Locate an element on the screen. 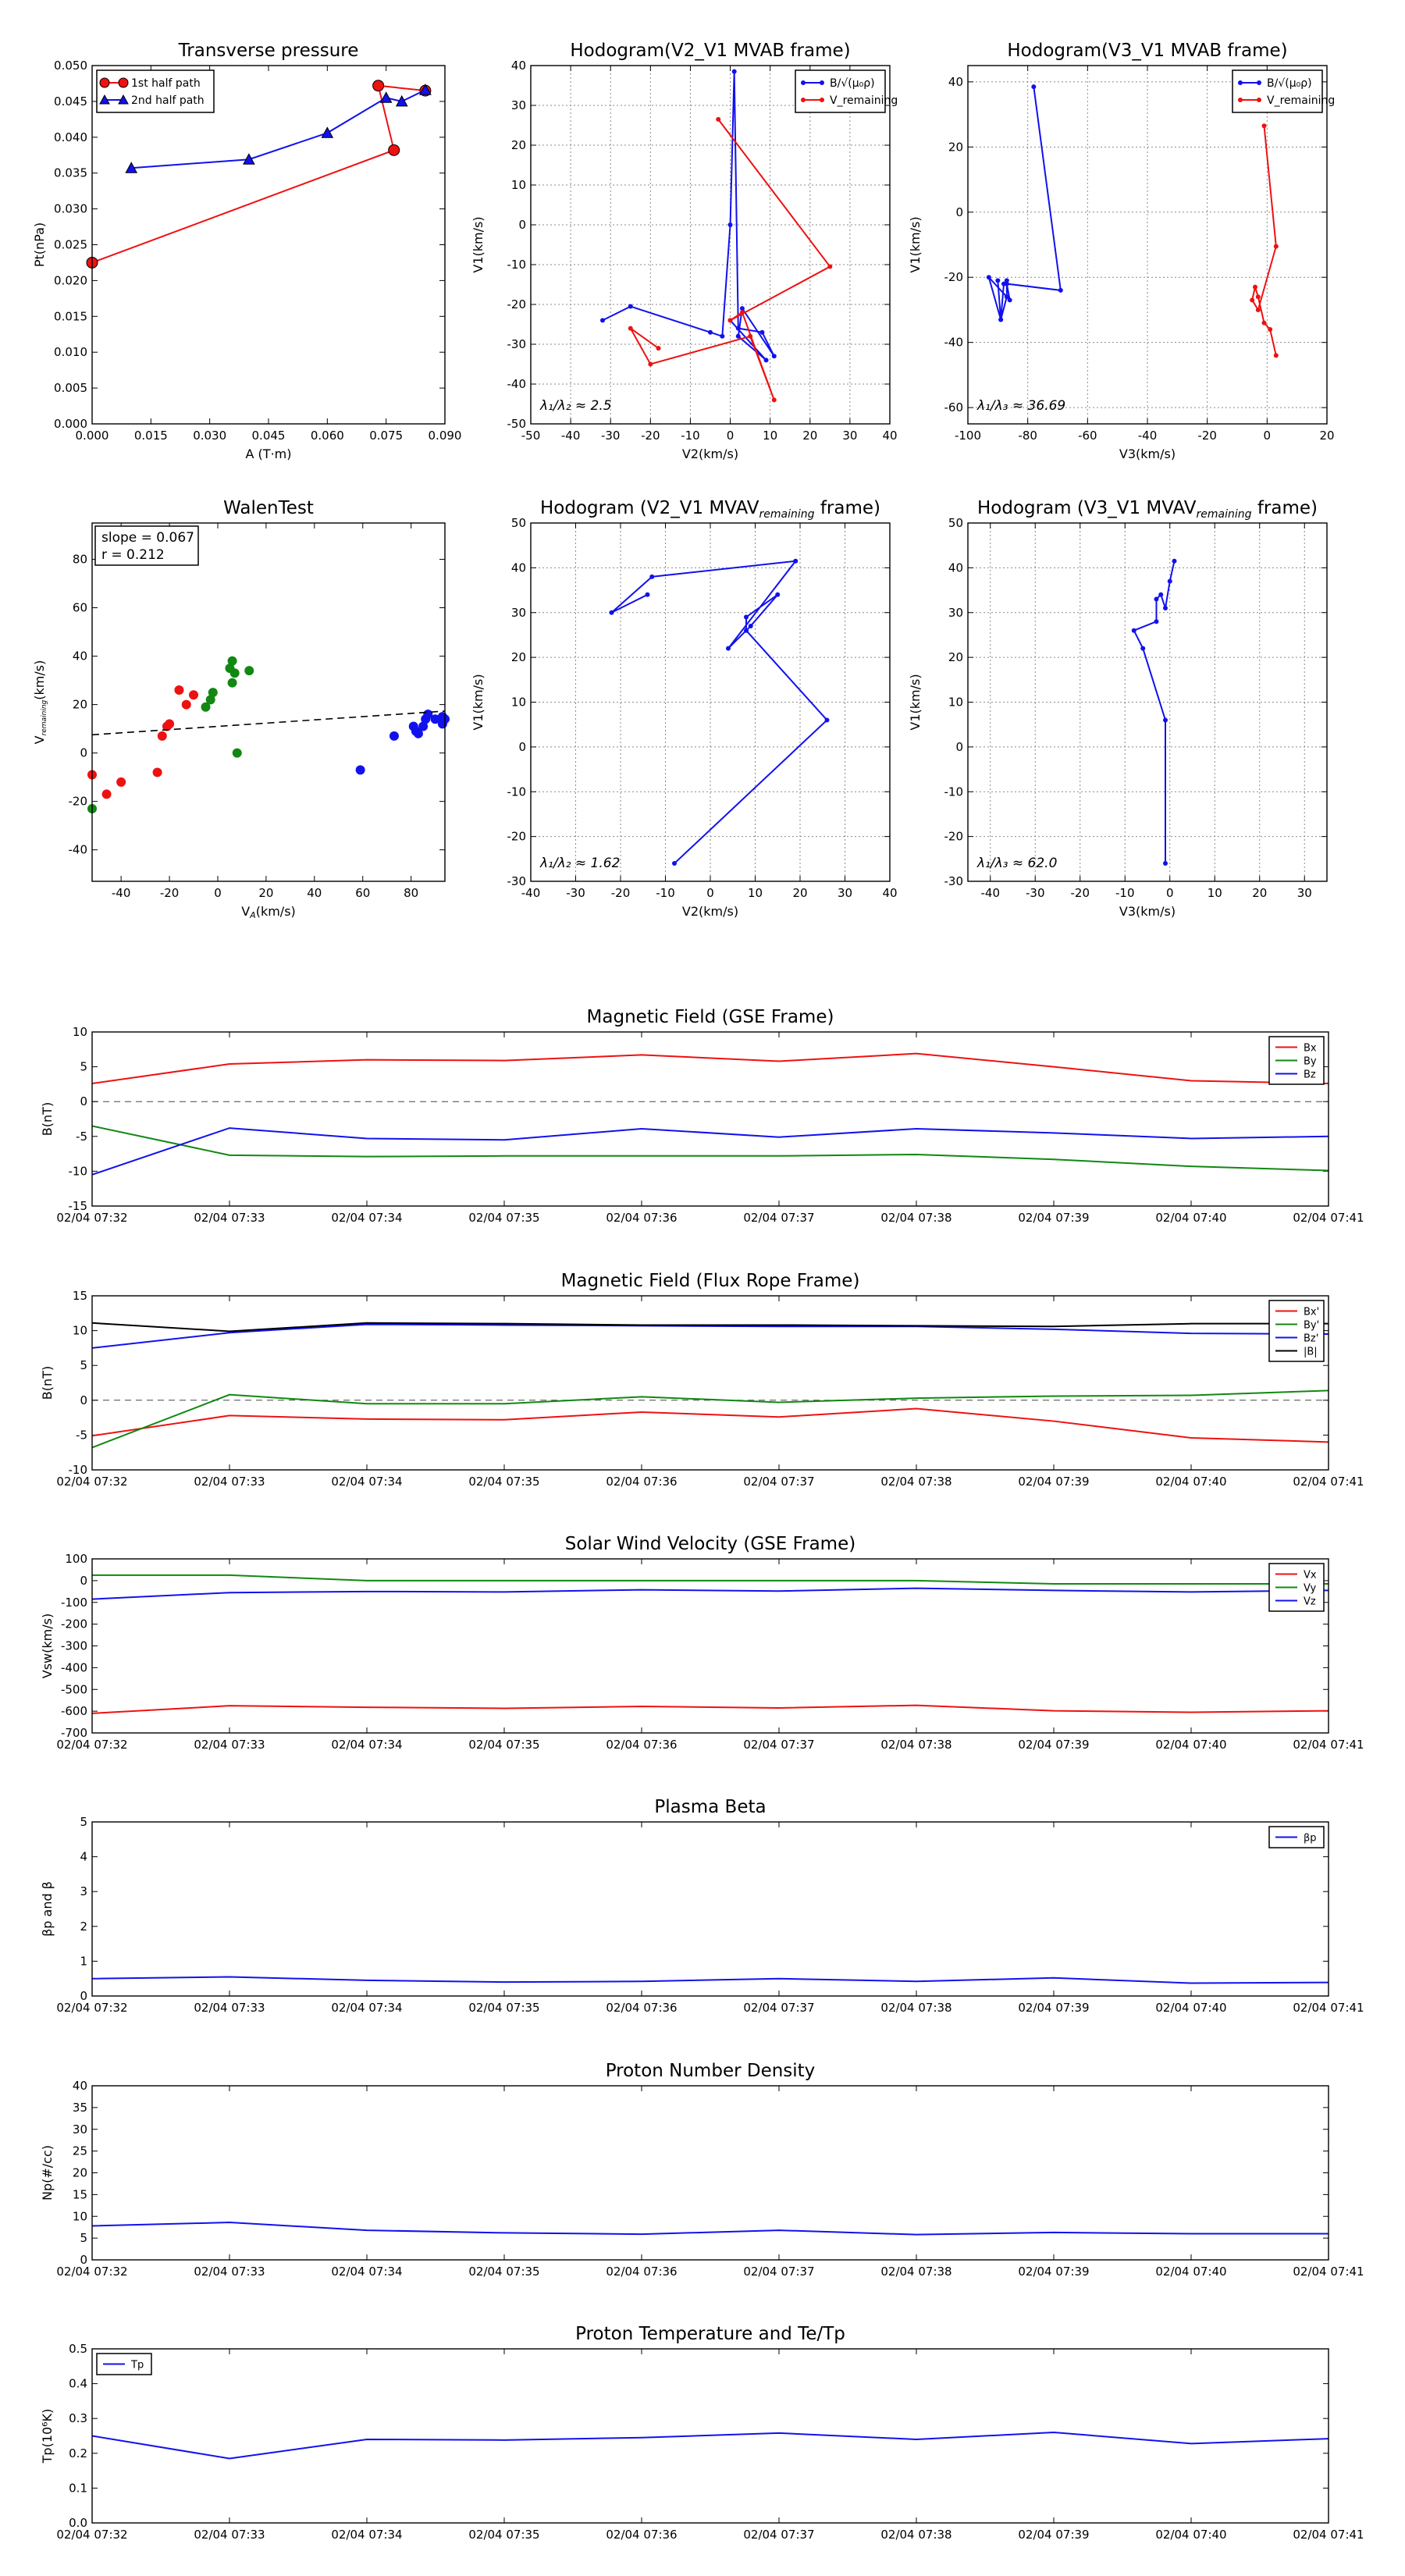 Image resolution: width=1405 pixels, height=2576 pixels. y-axis-label: βp and β is located at coordinates (47, 1909).